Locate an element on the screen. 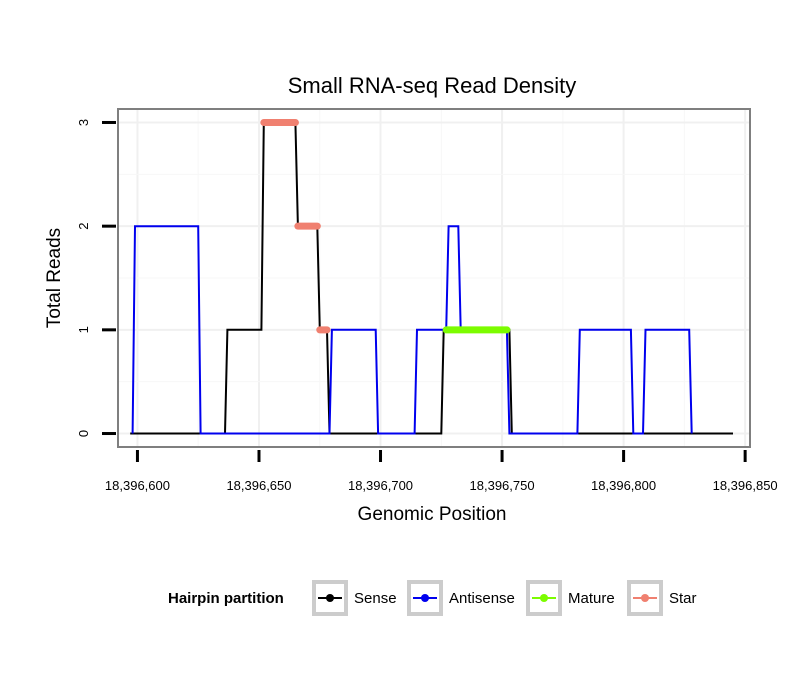 The height and width of the screenshot is (690, 810). x-tick-label: 18,396,850 is located at coordinates (745, 485).